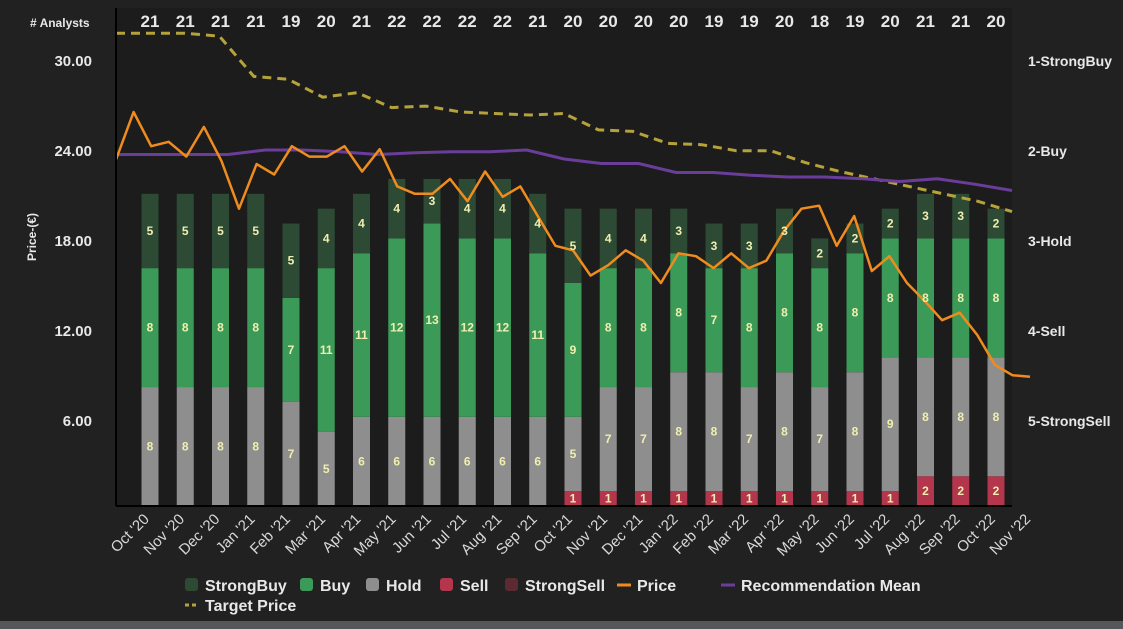 The image size is (1123, 629). What do you see at coordinates (404, 586) in the screenshot?
I see `legend-label: Hold` at bounding box center [404, 586].